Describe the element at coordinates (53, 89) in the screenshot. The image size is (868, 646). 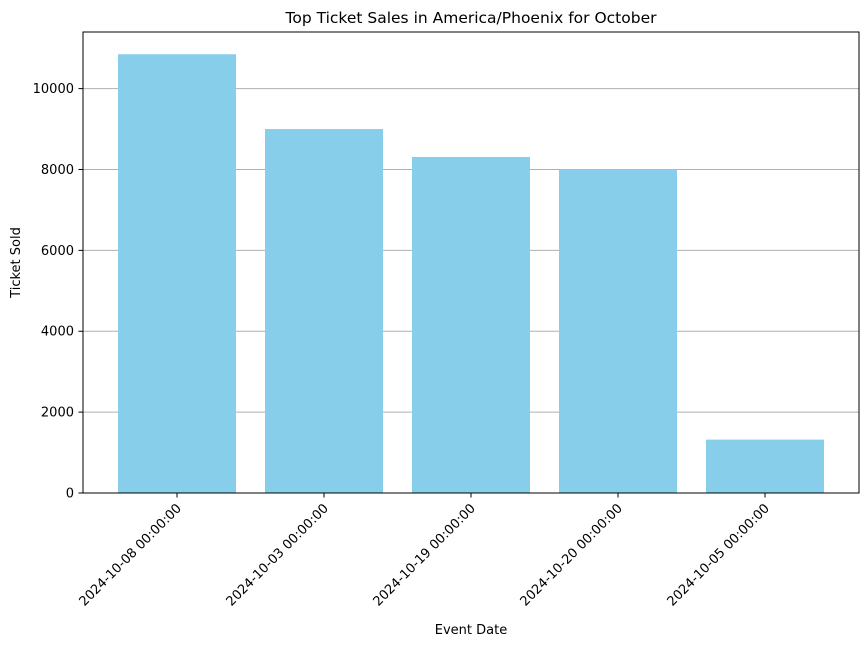
I see `y-tick-label: 10000` at that location.